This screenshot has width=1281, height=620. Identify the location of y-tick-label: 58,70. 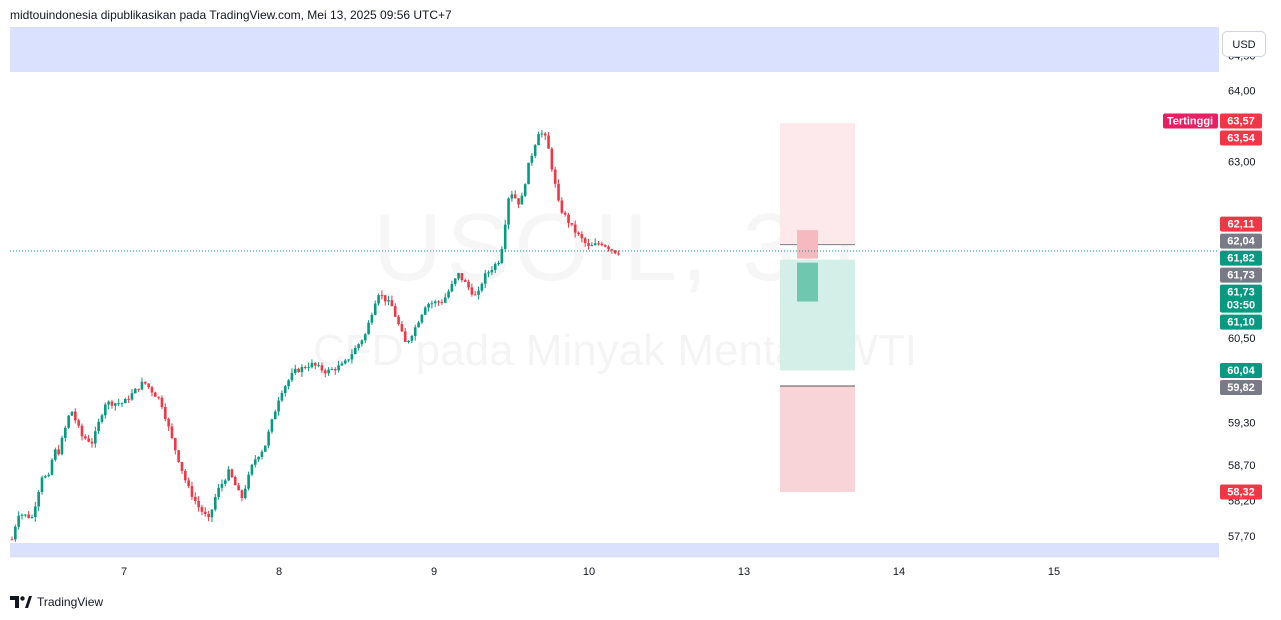
(1242, 466).